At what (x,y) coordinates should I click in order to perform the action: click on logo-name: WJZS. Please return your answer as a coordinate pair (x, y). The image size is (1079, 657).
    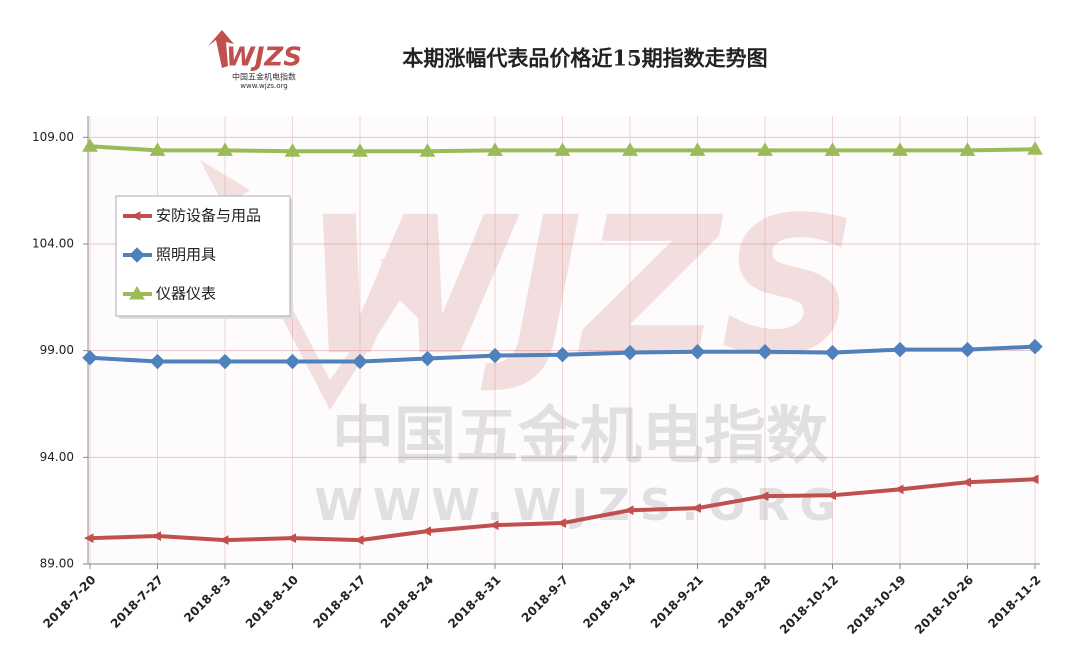
    Looking at the image, I should click on (264, 58).